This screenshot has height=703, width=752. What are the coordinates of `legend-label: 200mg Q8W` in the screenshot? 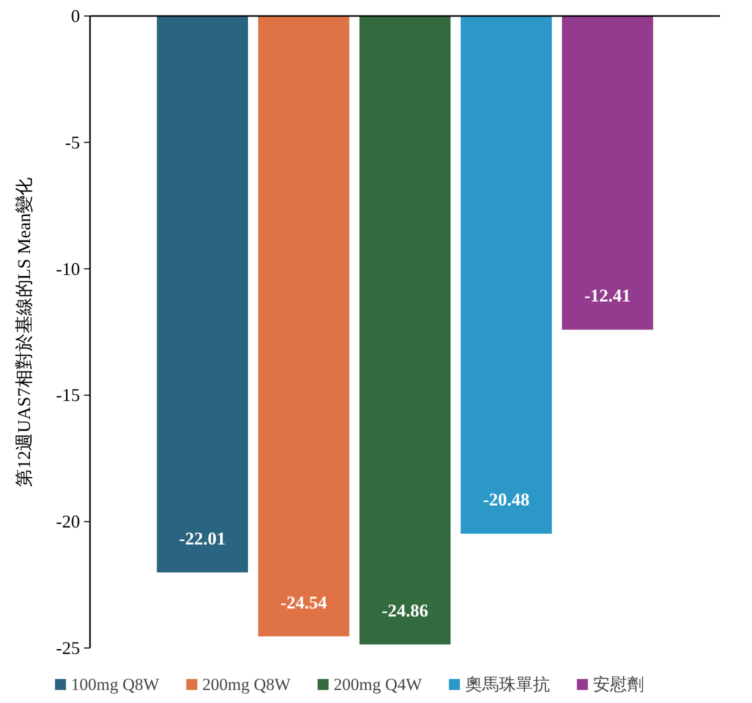 It's located at (247, 684).